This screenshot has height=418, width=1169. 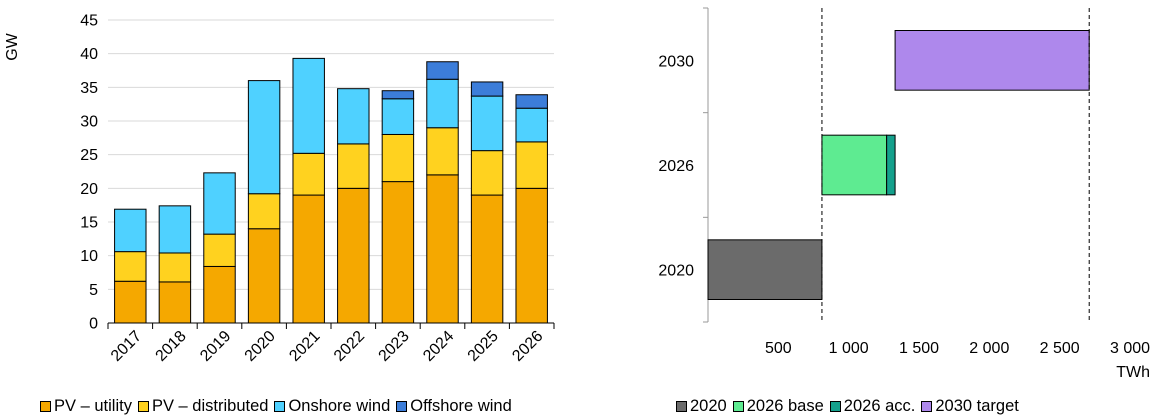 What do you see at coordinates (89, 54) in the screenshot?
I see `y-tick-label: 40` at bounding box center [89, 54].